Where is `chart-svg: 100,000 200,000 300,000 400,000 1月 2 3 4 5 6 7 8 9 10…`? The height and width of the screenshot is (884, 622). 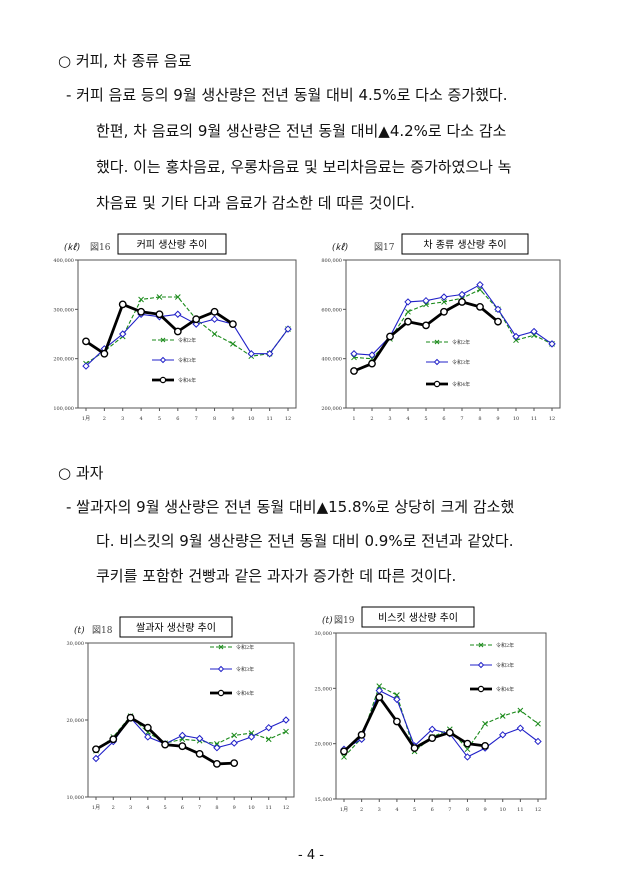
chart-svg: 100,000 200,000 300,000 400,000 1月 2 3 4 5 6 7 8 9 10… is located at coordinates (175, 327).